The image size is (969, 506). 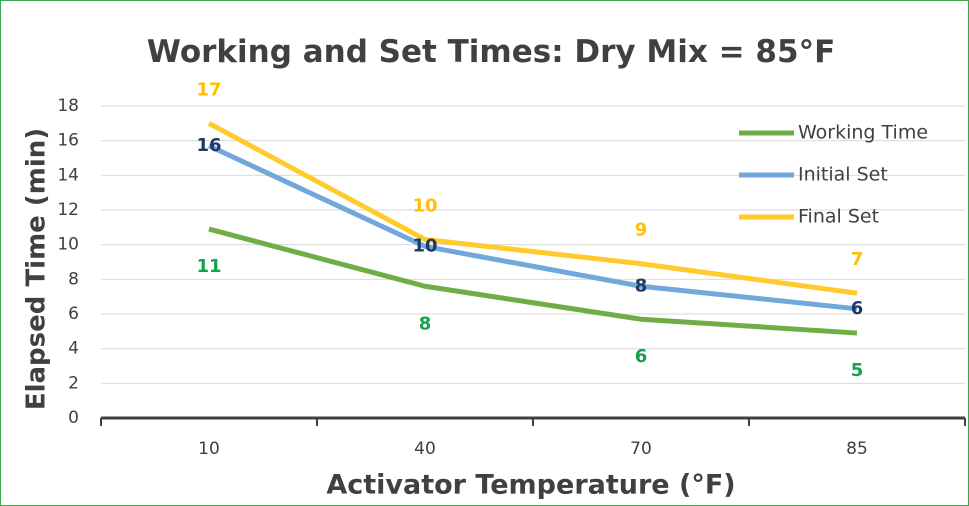 I want to click on y-tick-label: 12, so click(x=68, y=210).